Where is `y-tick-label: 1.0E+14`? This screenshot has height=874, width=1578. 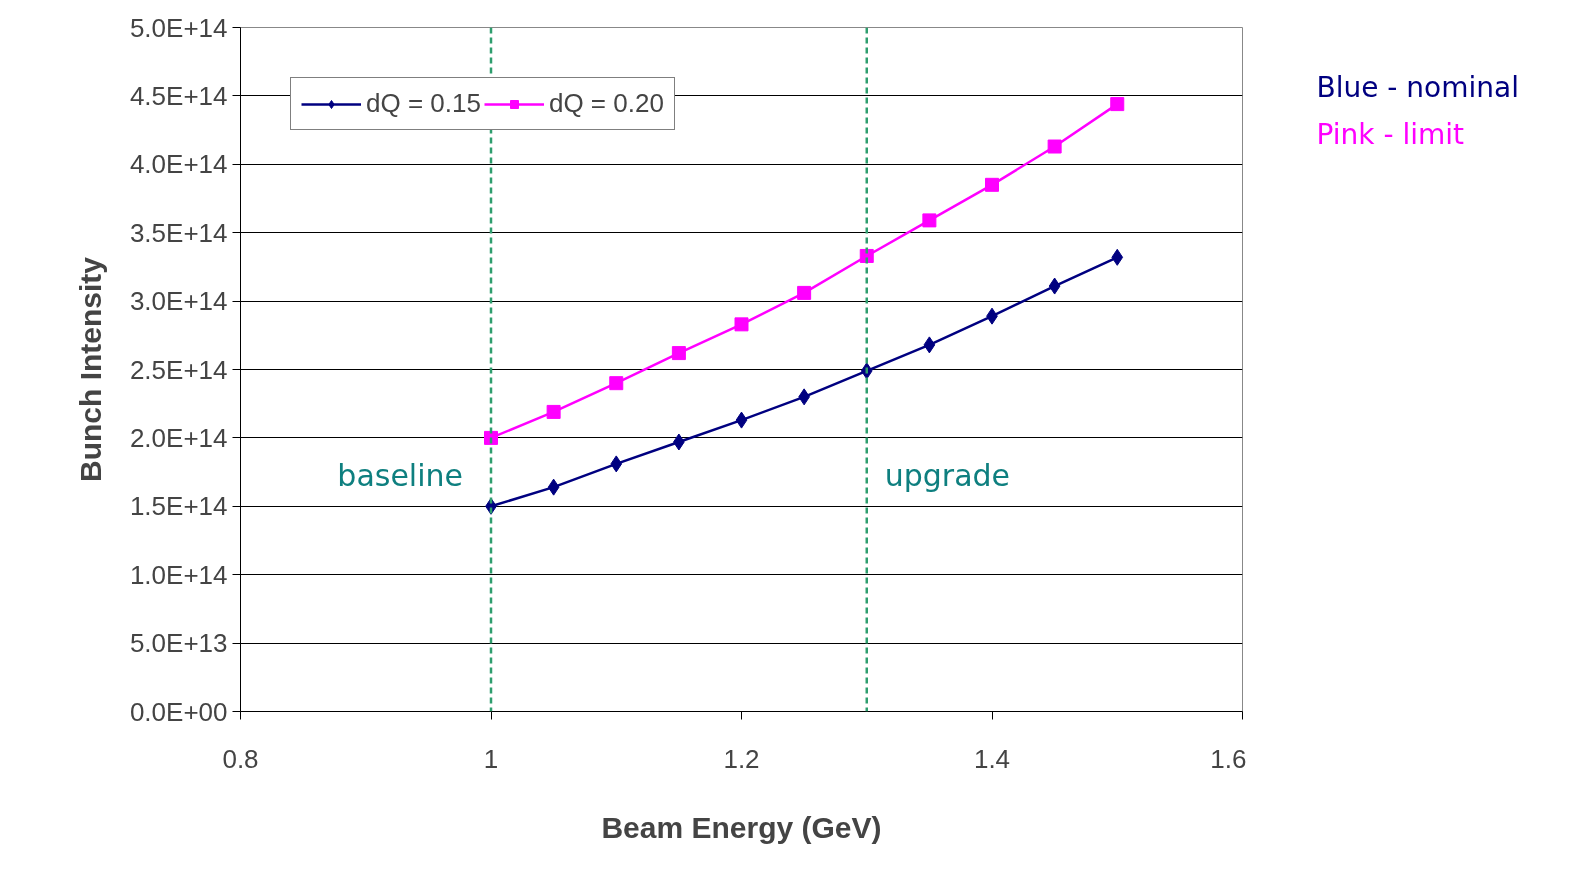
y-tick-label: 1.0E+14 is located at coordinates (178, 574).